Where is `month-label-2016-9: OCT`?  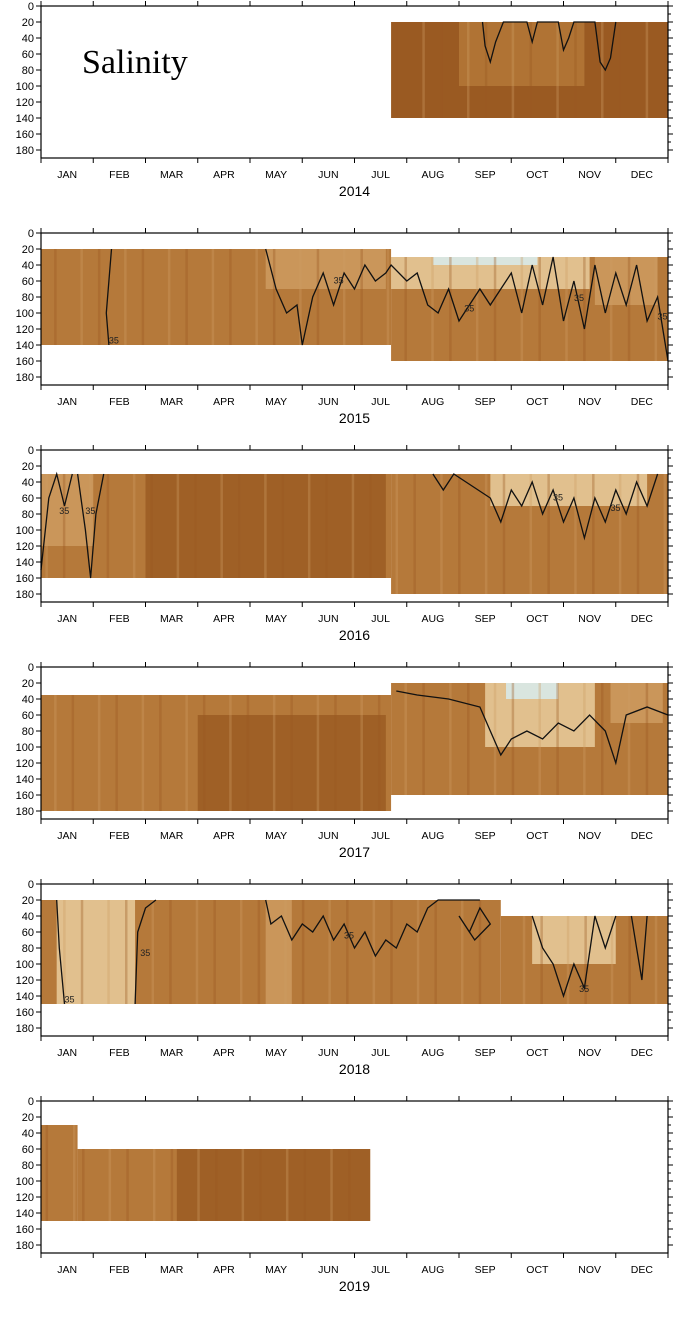
month-label-2016-9: OCT is located at coordinates (537, 619).